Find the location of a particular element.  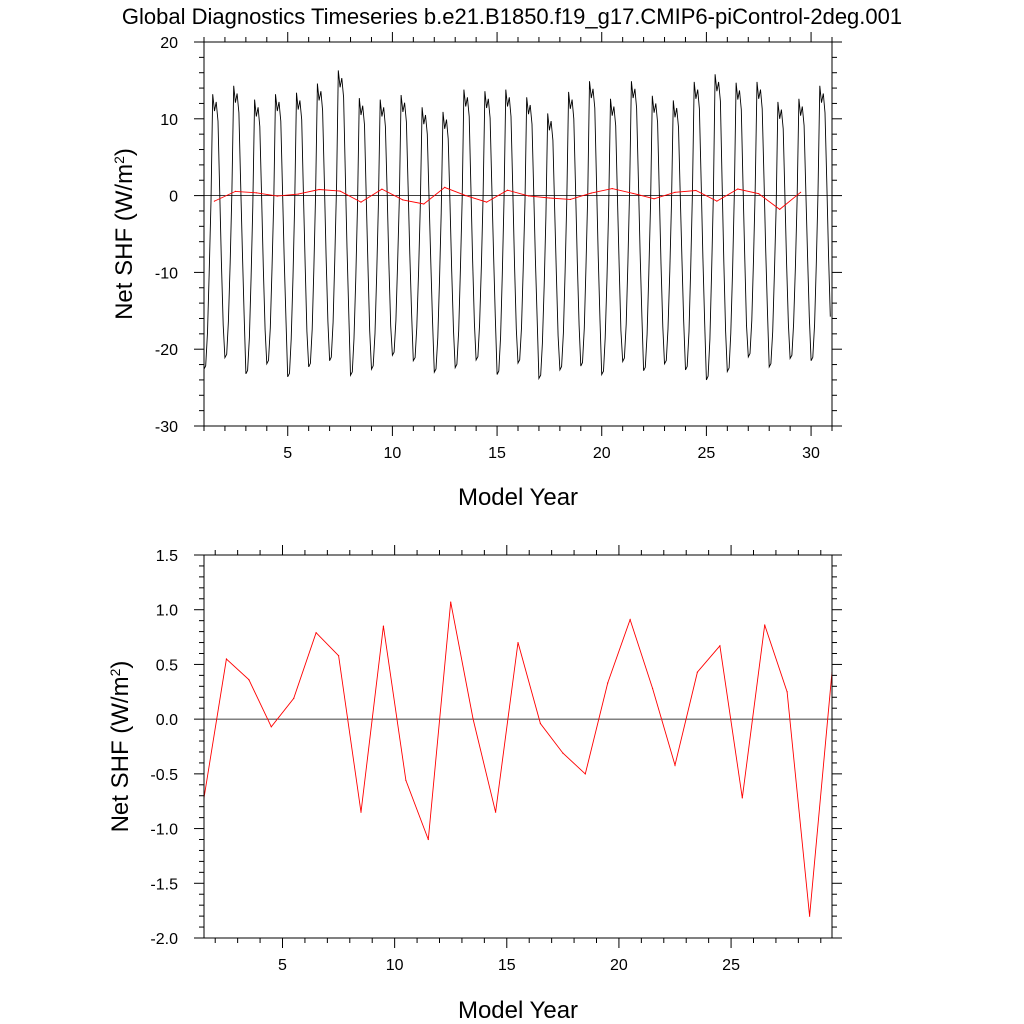

y-tick-label: 1.5 is located at coordinates (167, 556).